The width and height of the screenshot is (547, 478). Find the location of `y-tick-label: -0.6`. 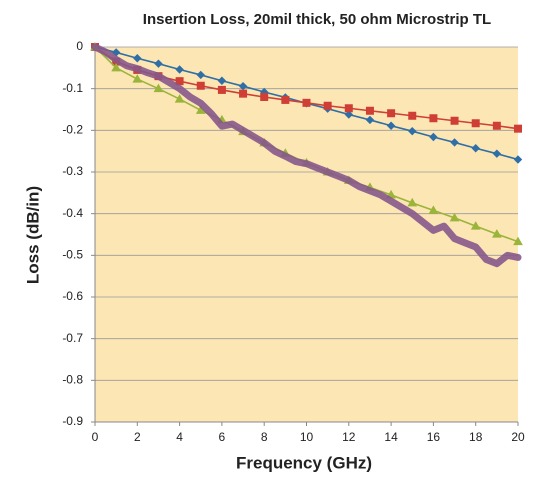

y-tick-label: -0.6 is located at coordinates (72, 296).